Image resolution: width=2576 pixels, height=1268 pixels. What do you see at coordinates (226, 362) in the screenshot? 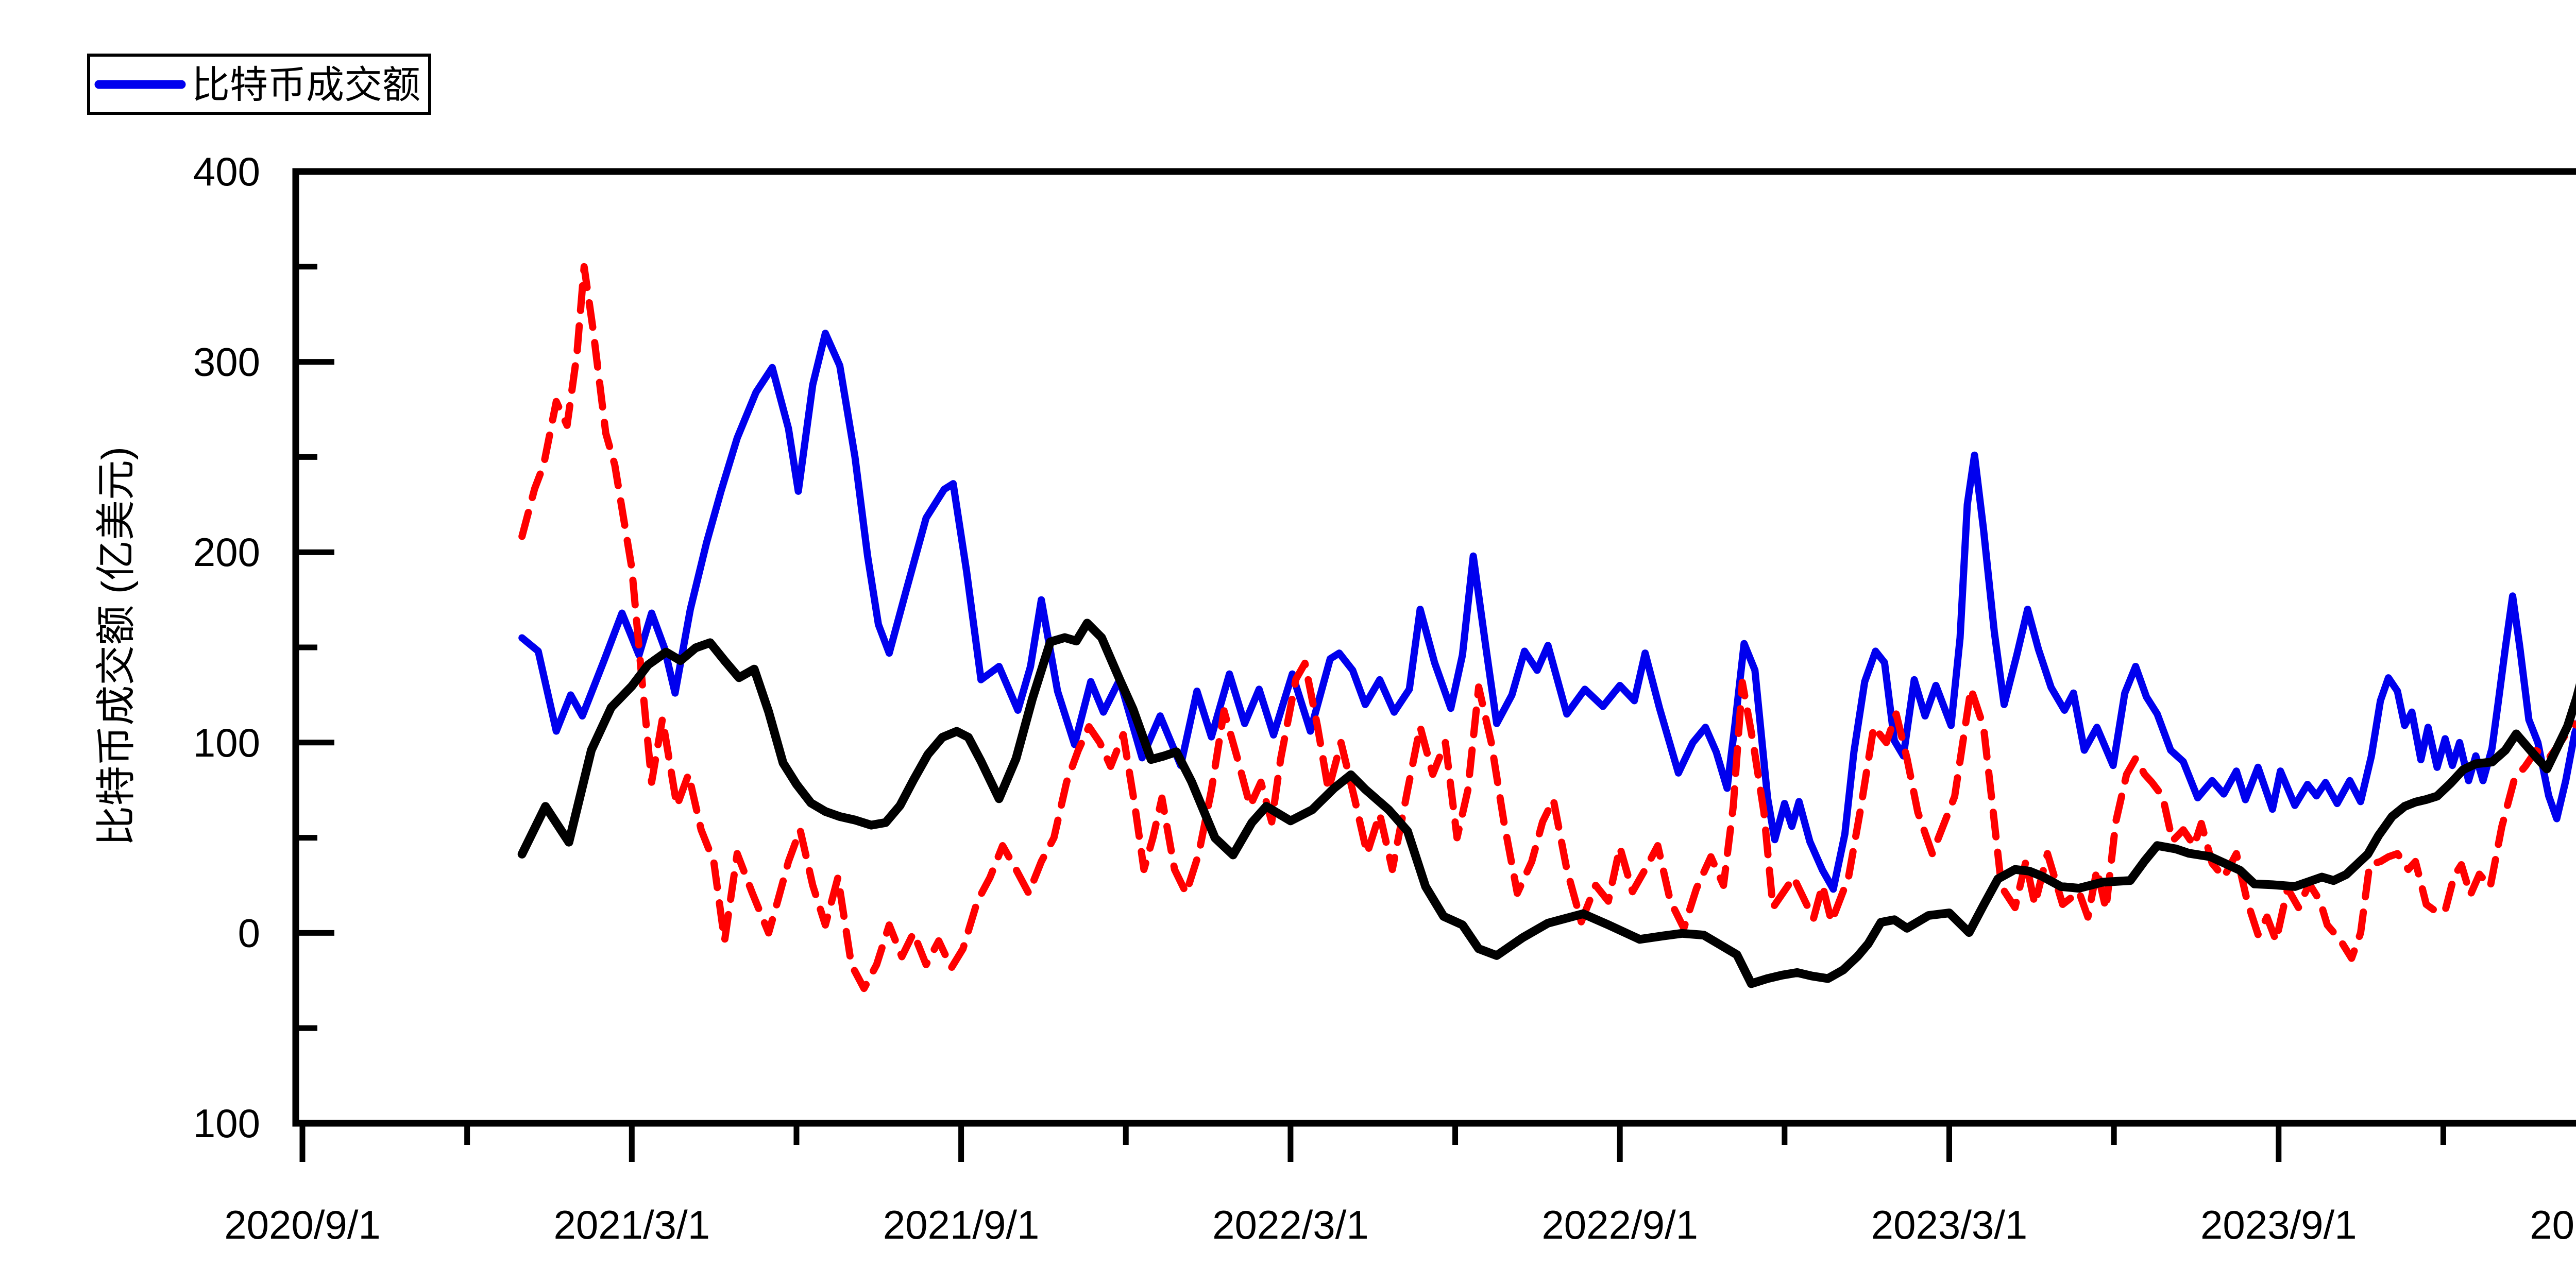
I see `left-axis-tick-label: 300` at bounding box center [226, 362].